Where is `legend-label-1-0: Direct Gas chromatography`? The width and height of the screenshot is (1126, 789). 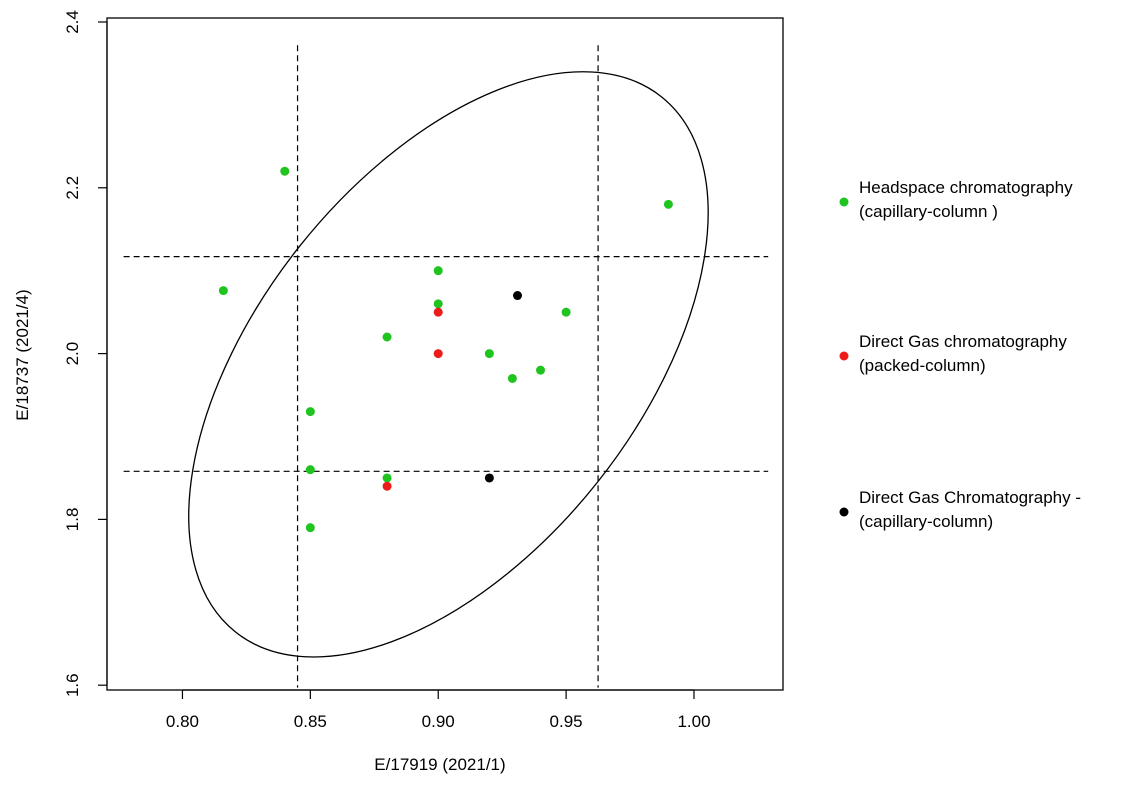
legend-label-1-0: Direct Gas chromatography is located at coordinates (963, 341).